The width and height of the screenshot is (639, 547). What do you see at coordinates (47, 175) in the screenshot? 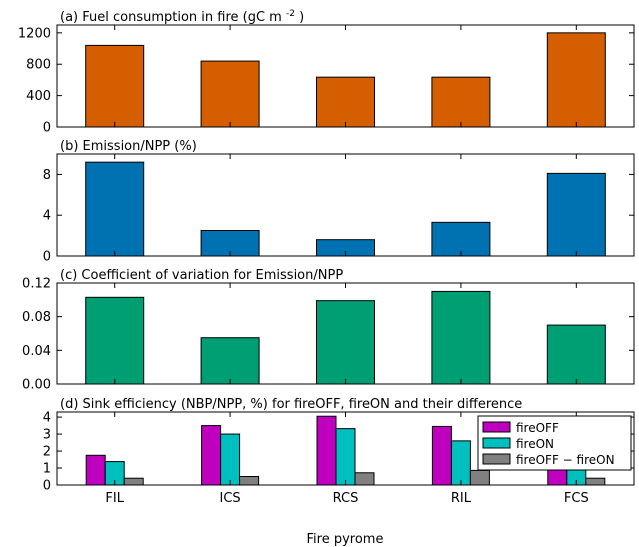
I see `y-tick-label: 8` at bounding box center [47, 175].